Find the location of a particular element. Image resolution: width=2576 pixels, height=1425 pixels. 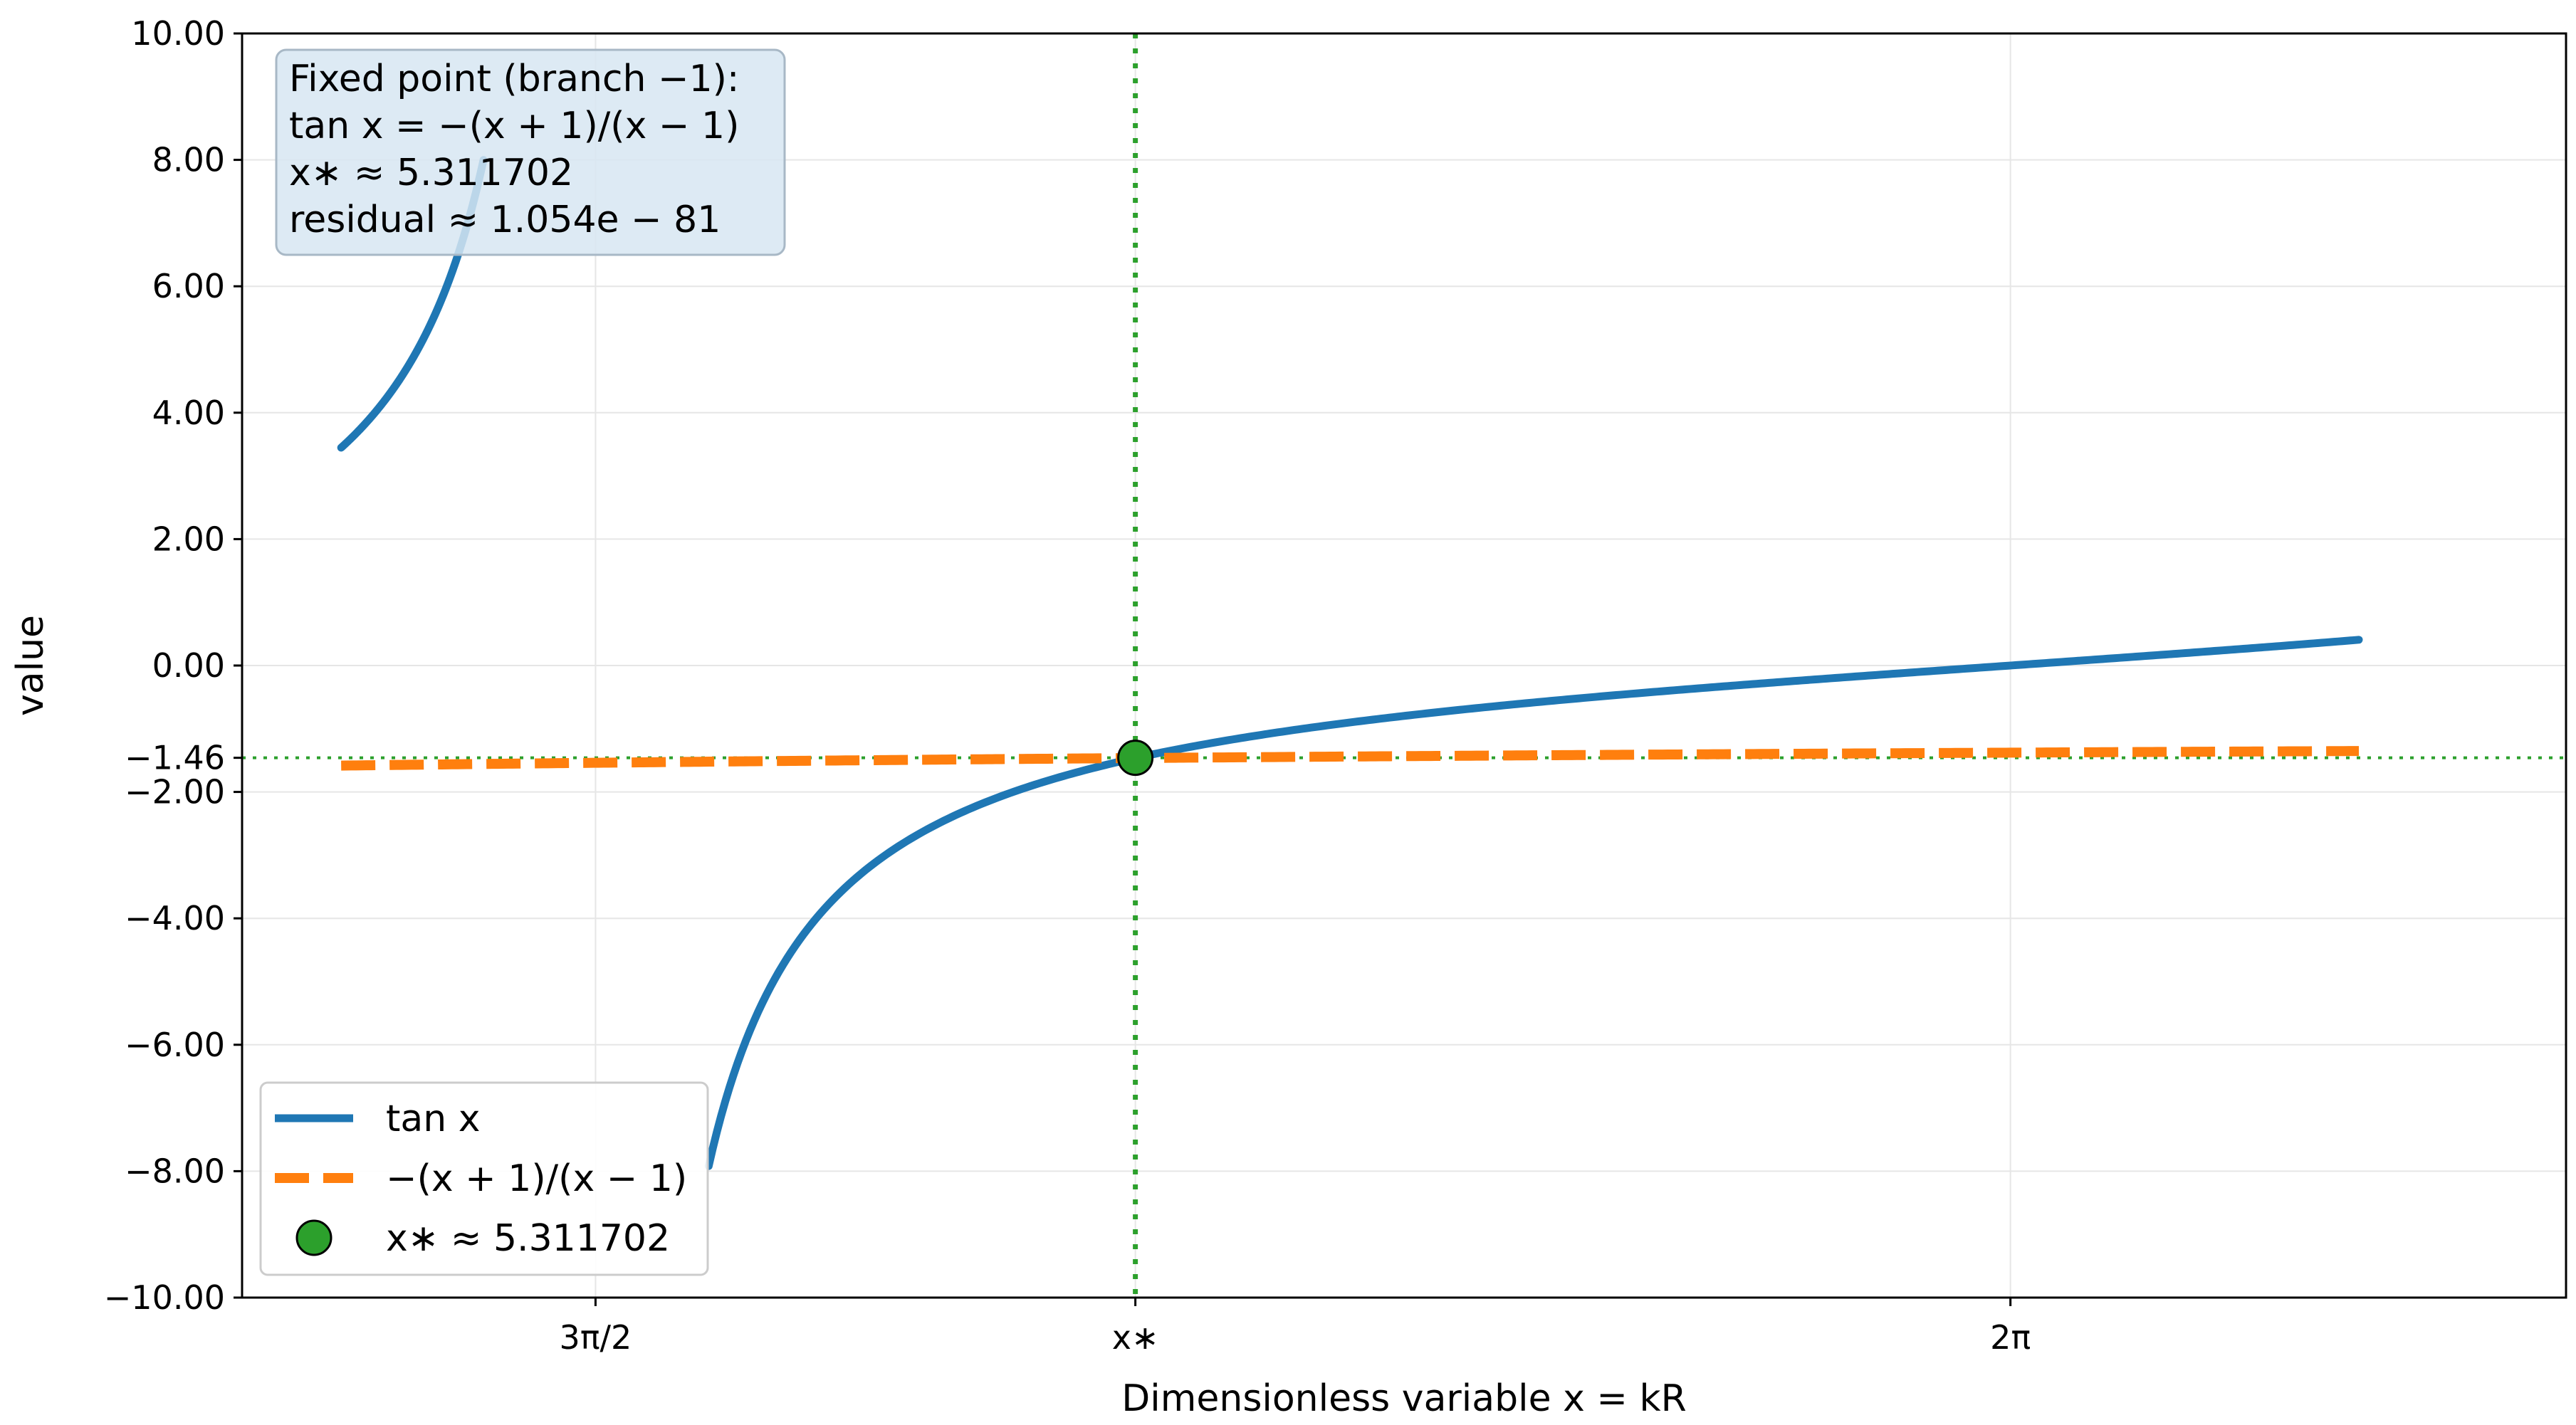

x-axis-label: Dimensionless variable x = kR is located at coordinates (1404, 1398).